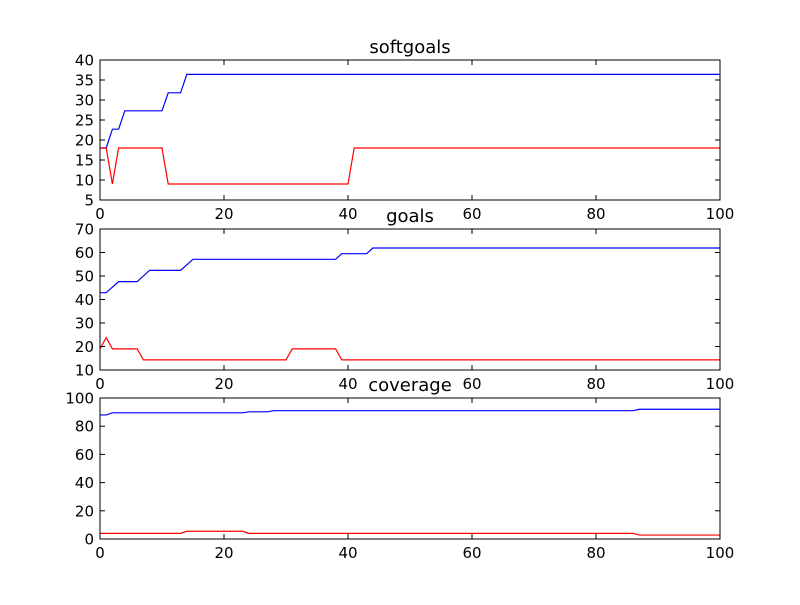 Image resolution: width=800 pixels, height=605 pixels. I want to click on y-tick-label: 80, so click(84, 427).